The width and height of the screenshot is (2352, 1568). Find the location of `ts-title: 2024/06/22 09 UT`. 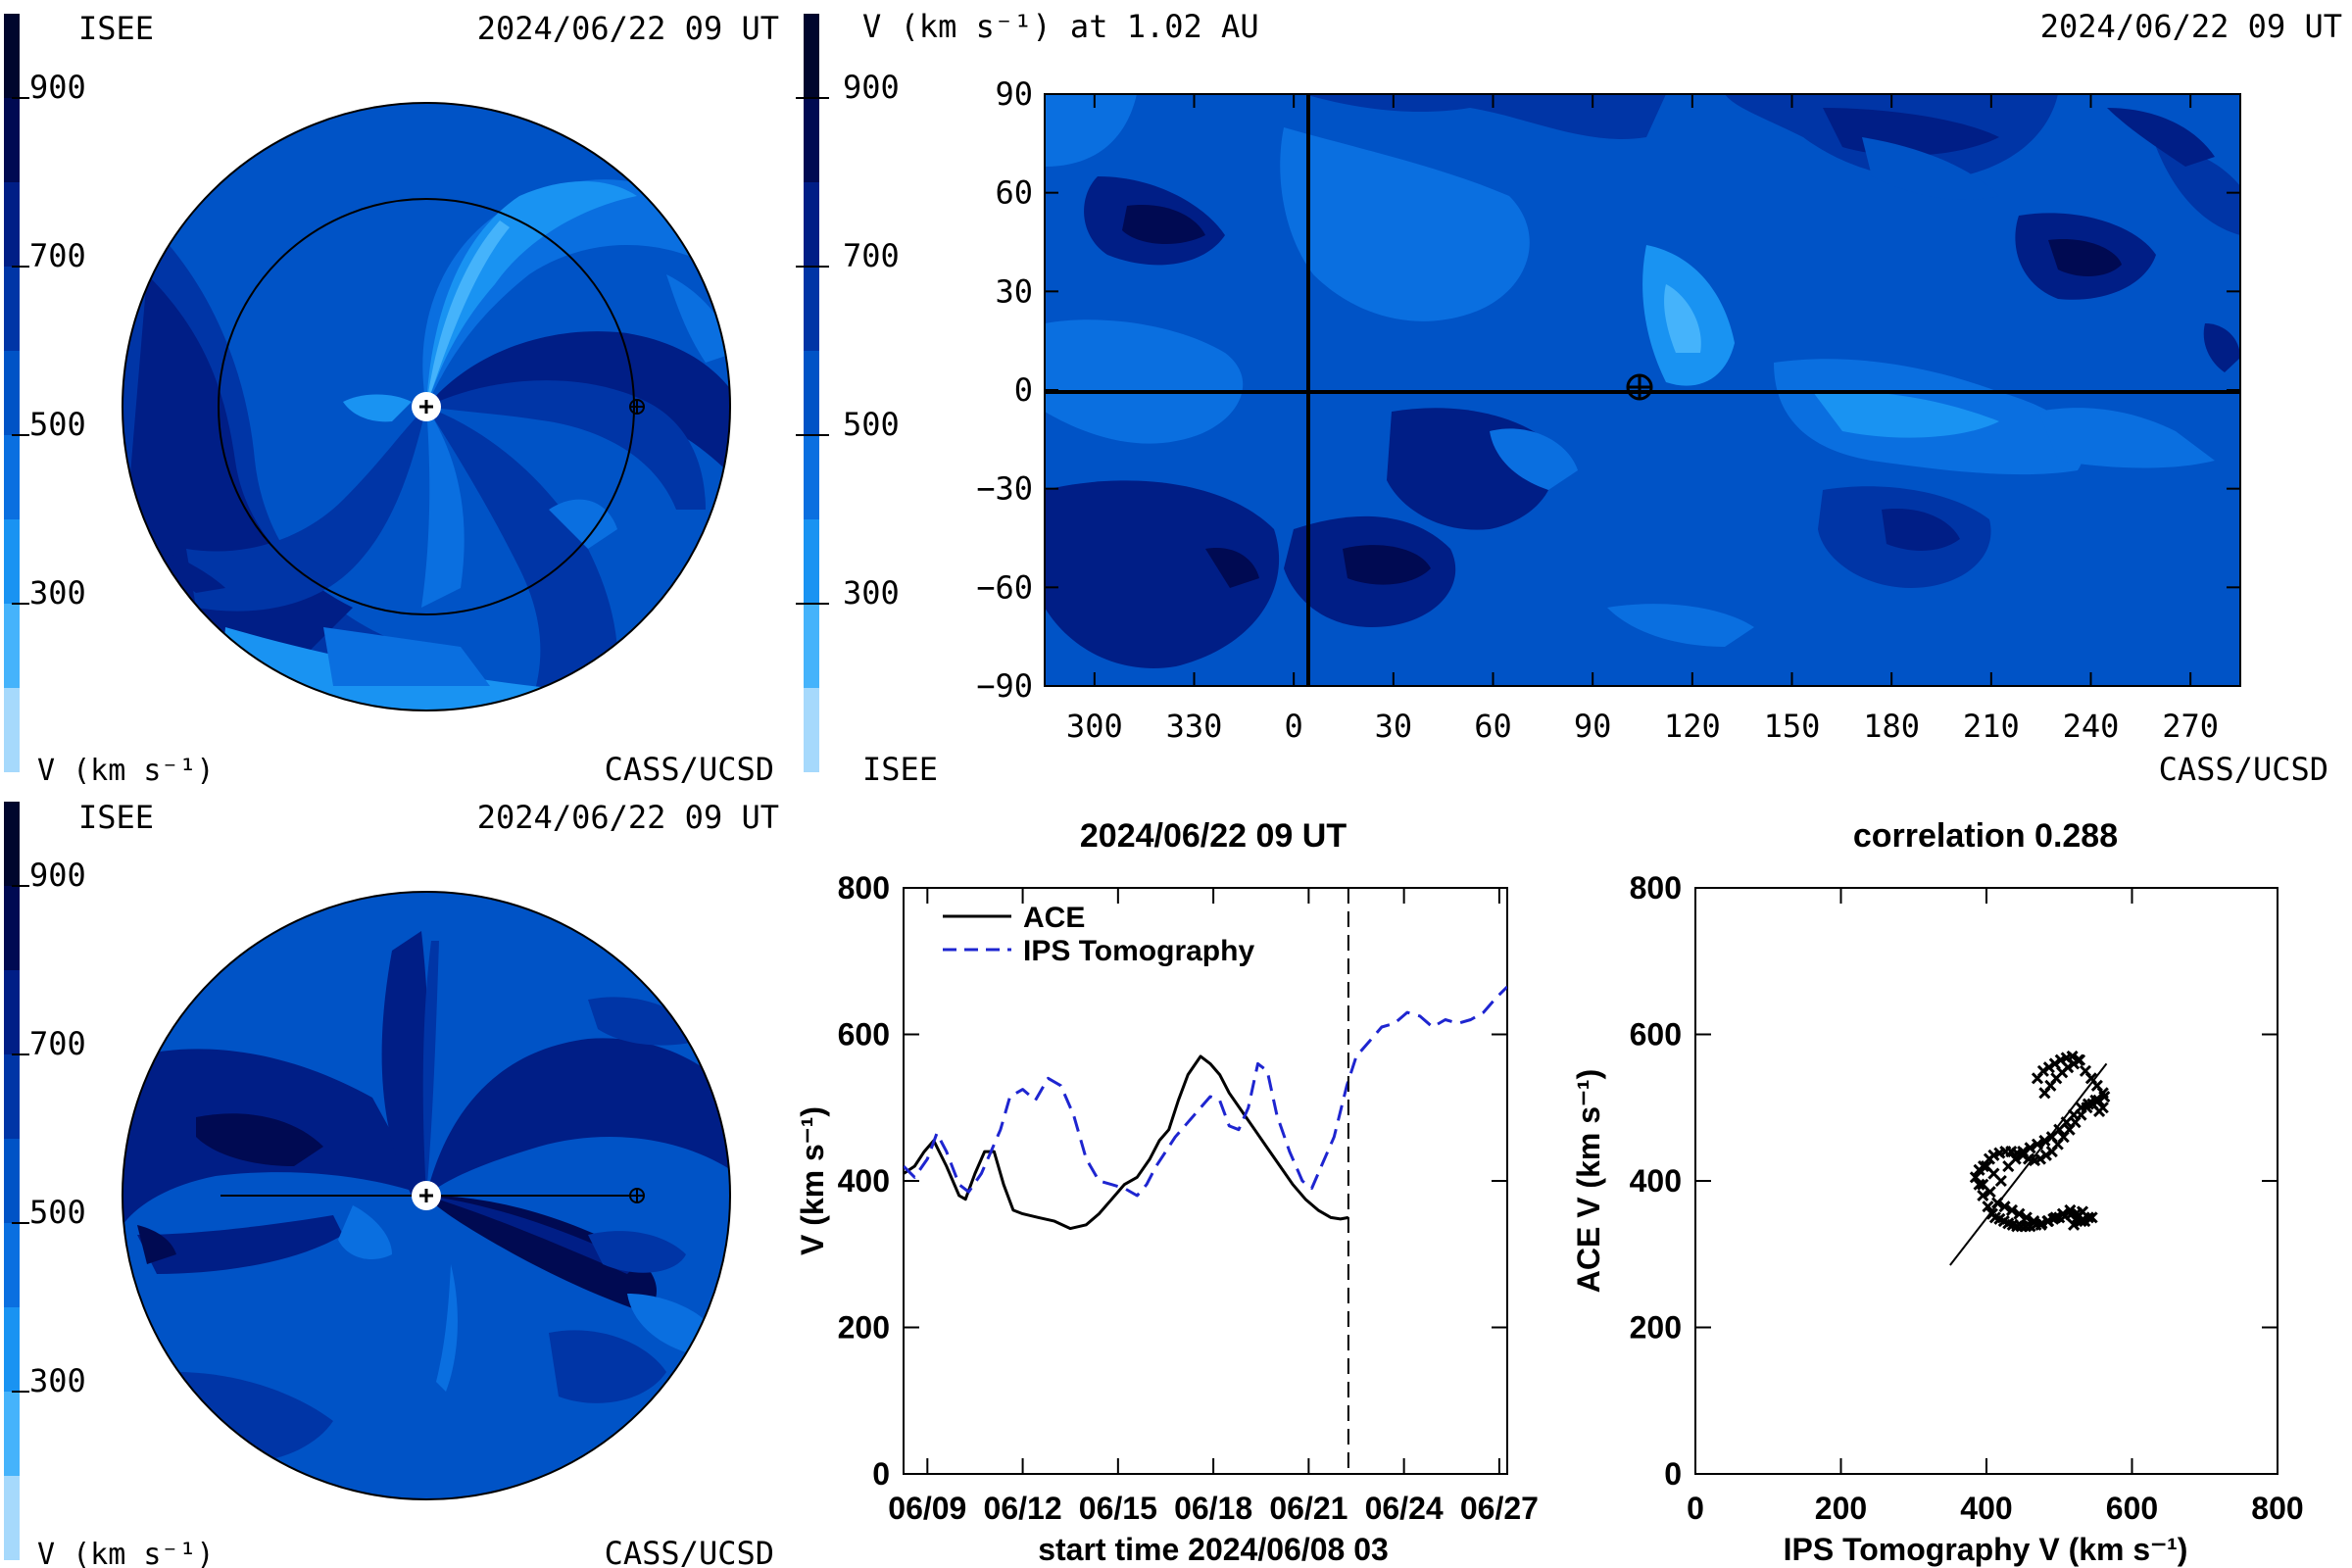

ts-title: 2024/06/22 09 UT is located at coordinates (1213, 836).